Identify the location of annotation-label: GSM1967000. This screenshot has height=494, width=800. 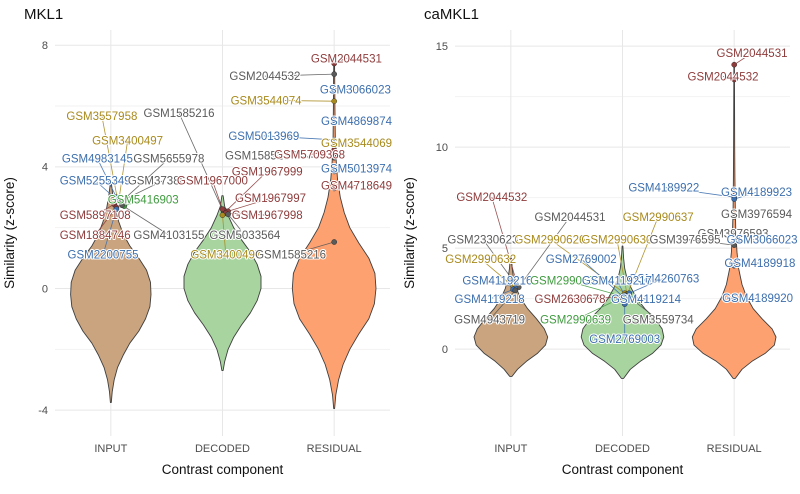
(212, 182).